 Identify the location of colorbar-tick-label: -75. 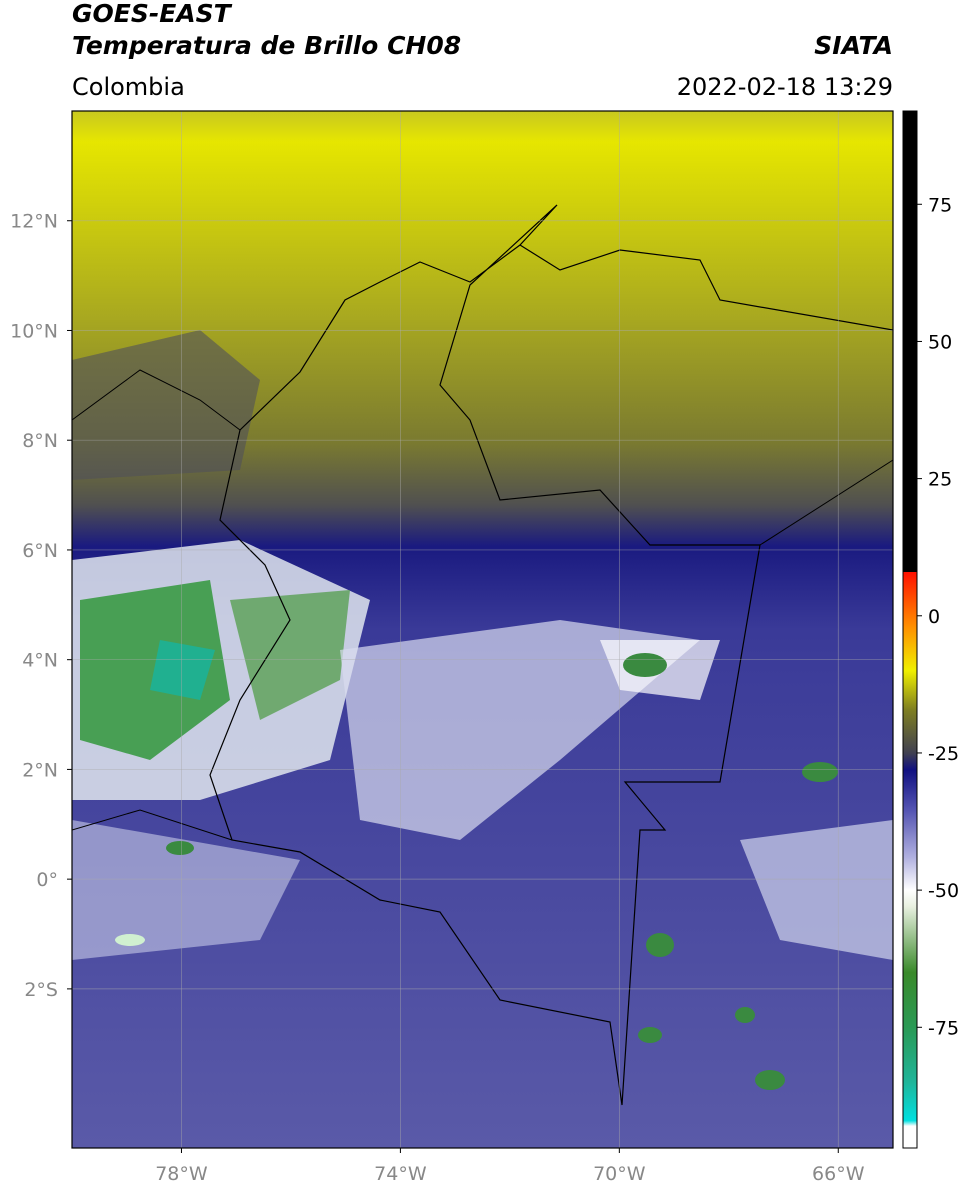
(943, 1028).